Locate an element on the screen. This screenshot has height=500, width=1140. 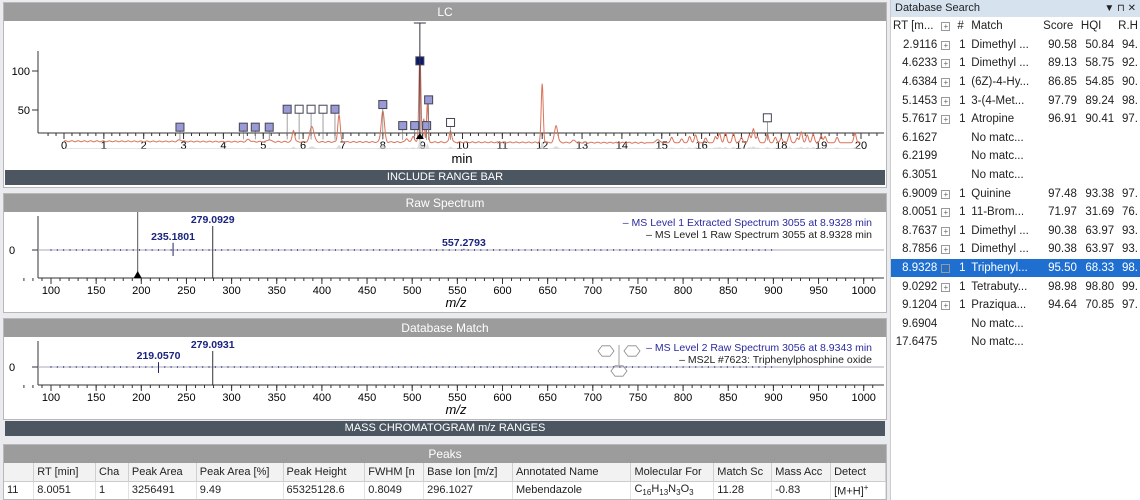
list-item: 2.9116 +1 Dimethyl ... 90.58 50.84 94. is located at coordinates (1015, 45).